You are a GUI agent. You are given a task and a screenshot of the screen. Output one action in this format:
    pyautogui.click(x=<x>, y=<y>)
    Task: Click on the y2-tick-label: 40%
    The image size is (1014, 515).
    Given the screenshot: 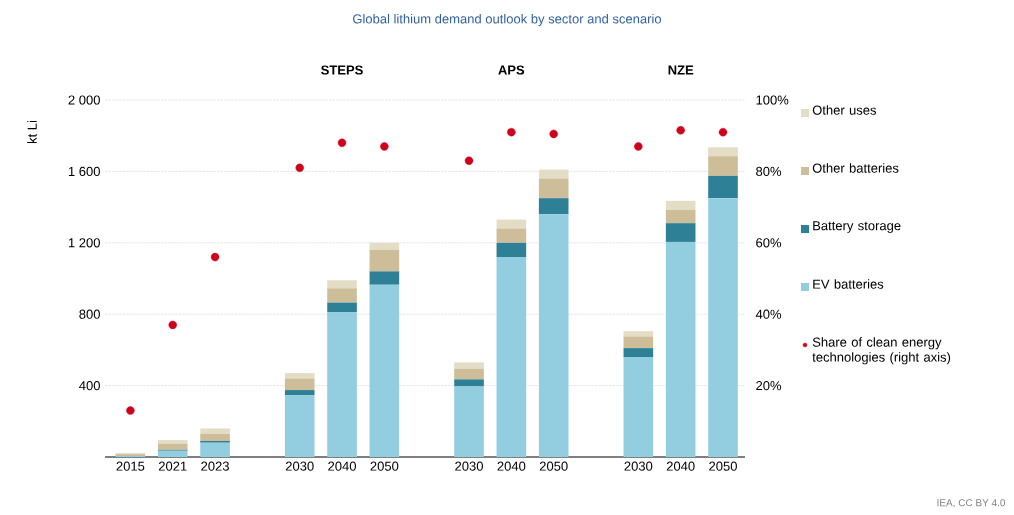 What is the action you would take?
    pyautogui.click(x=768, y=314)
    